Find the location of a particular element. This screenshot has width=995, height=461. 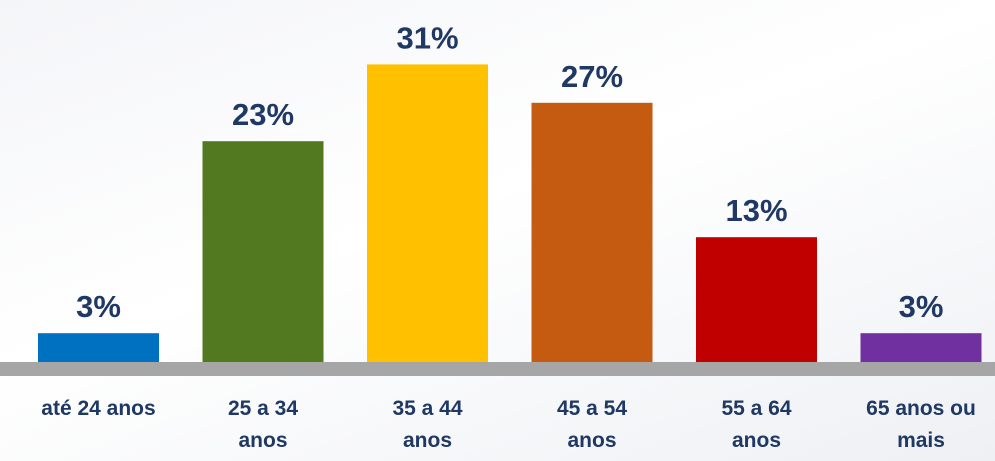

value-label: 31% is located at coordinates (427, 37).